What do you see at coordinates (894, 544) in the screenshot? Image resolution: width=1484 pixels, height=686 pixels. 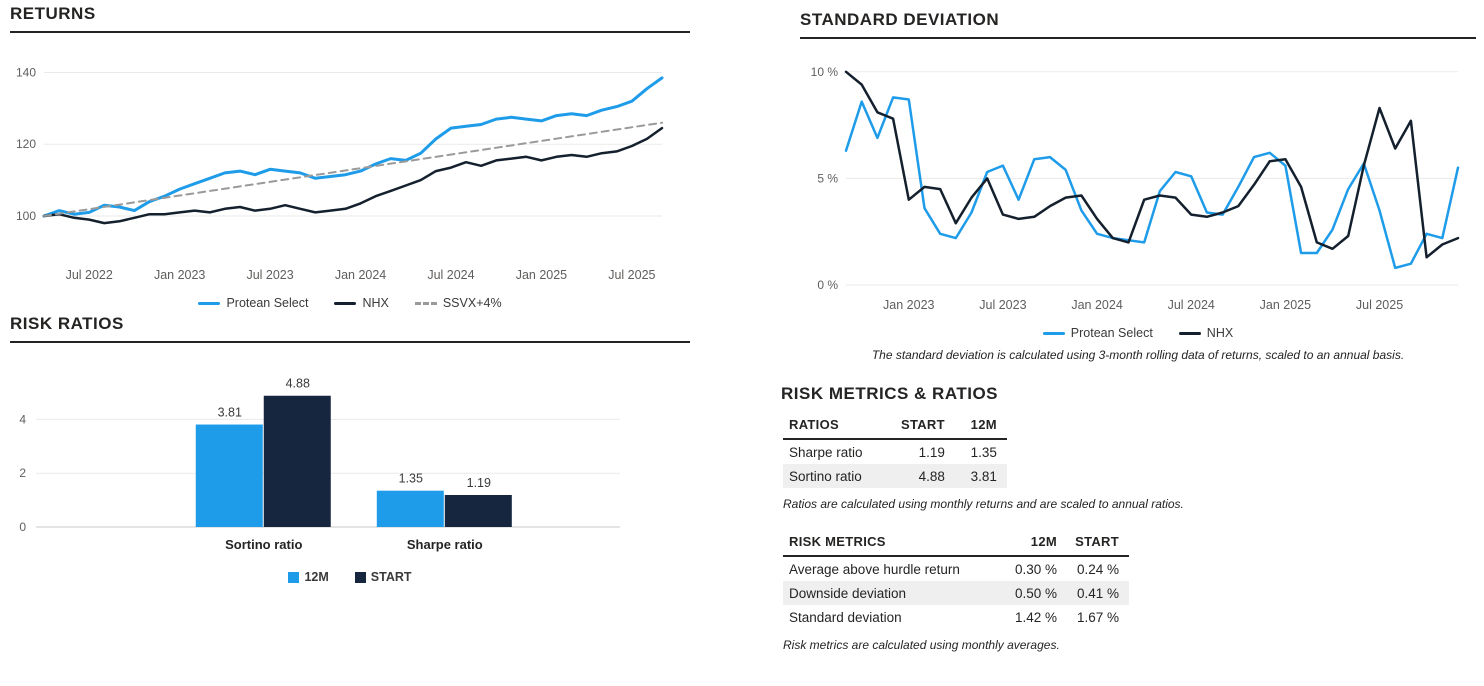 I see `risk-metrics-header-name: RISK METRICS` at bounding box center [894, 544].